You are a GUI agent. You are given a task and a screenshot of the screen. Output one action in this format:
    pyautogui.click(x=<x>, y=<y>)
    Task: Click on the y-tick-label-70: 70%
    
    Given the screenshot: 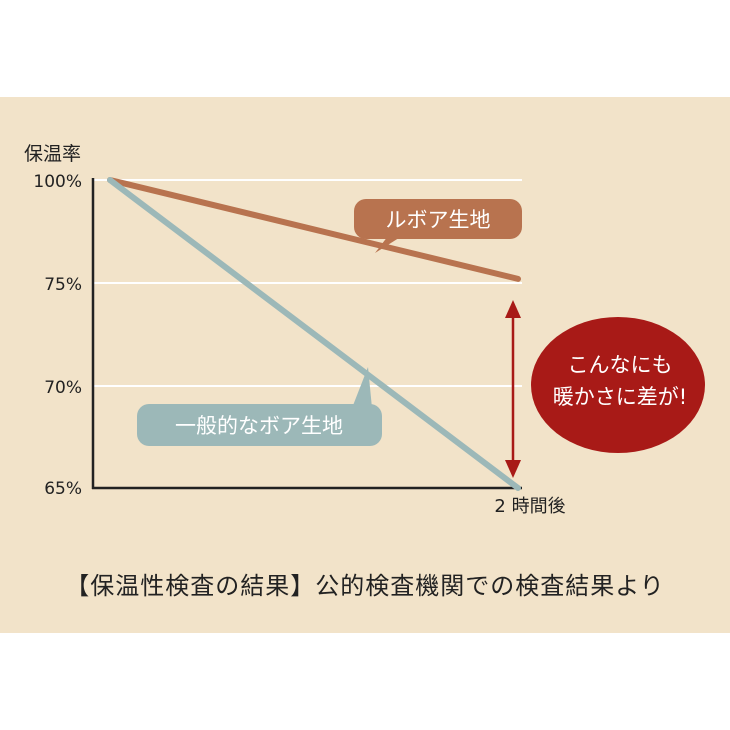 What is the action you would take?
    pyautogui.click(x=63, y=388)
    